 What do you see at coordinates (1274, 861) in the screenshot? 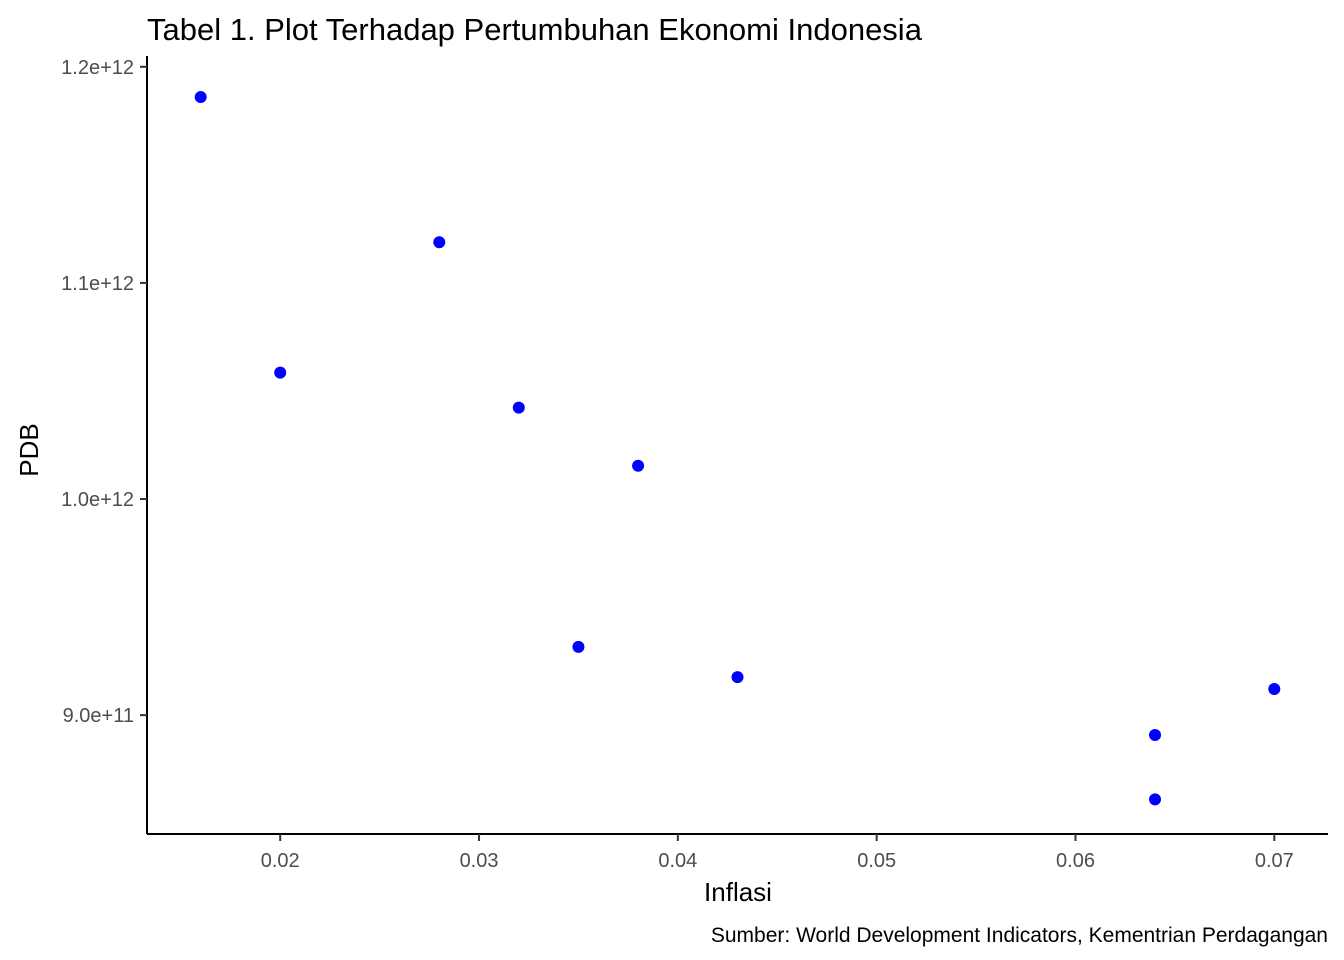
I see `x-tick-label: 0.07` at bounding box center [1274, 861].